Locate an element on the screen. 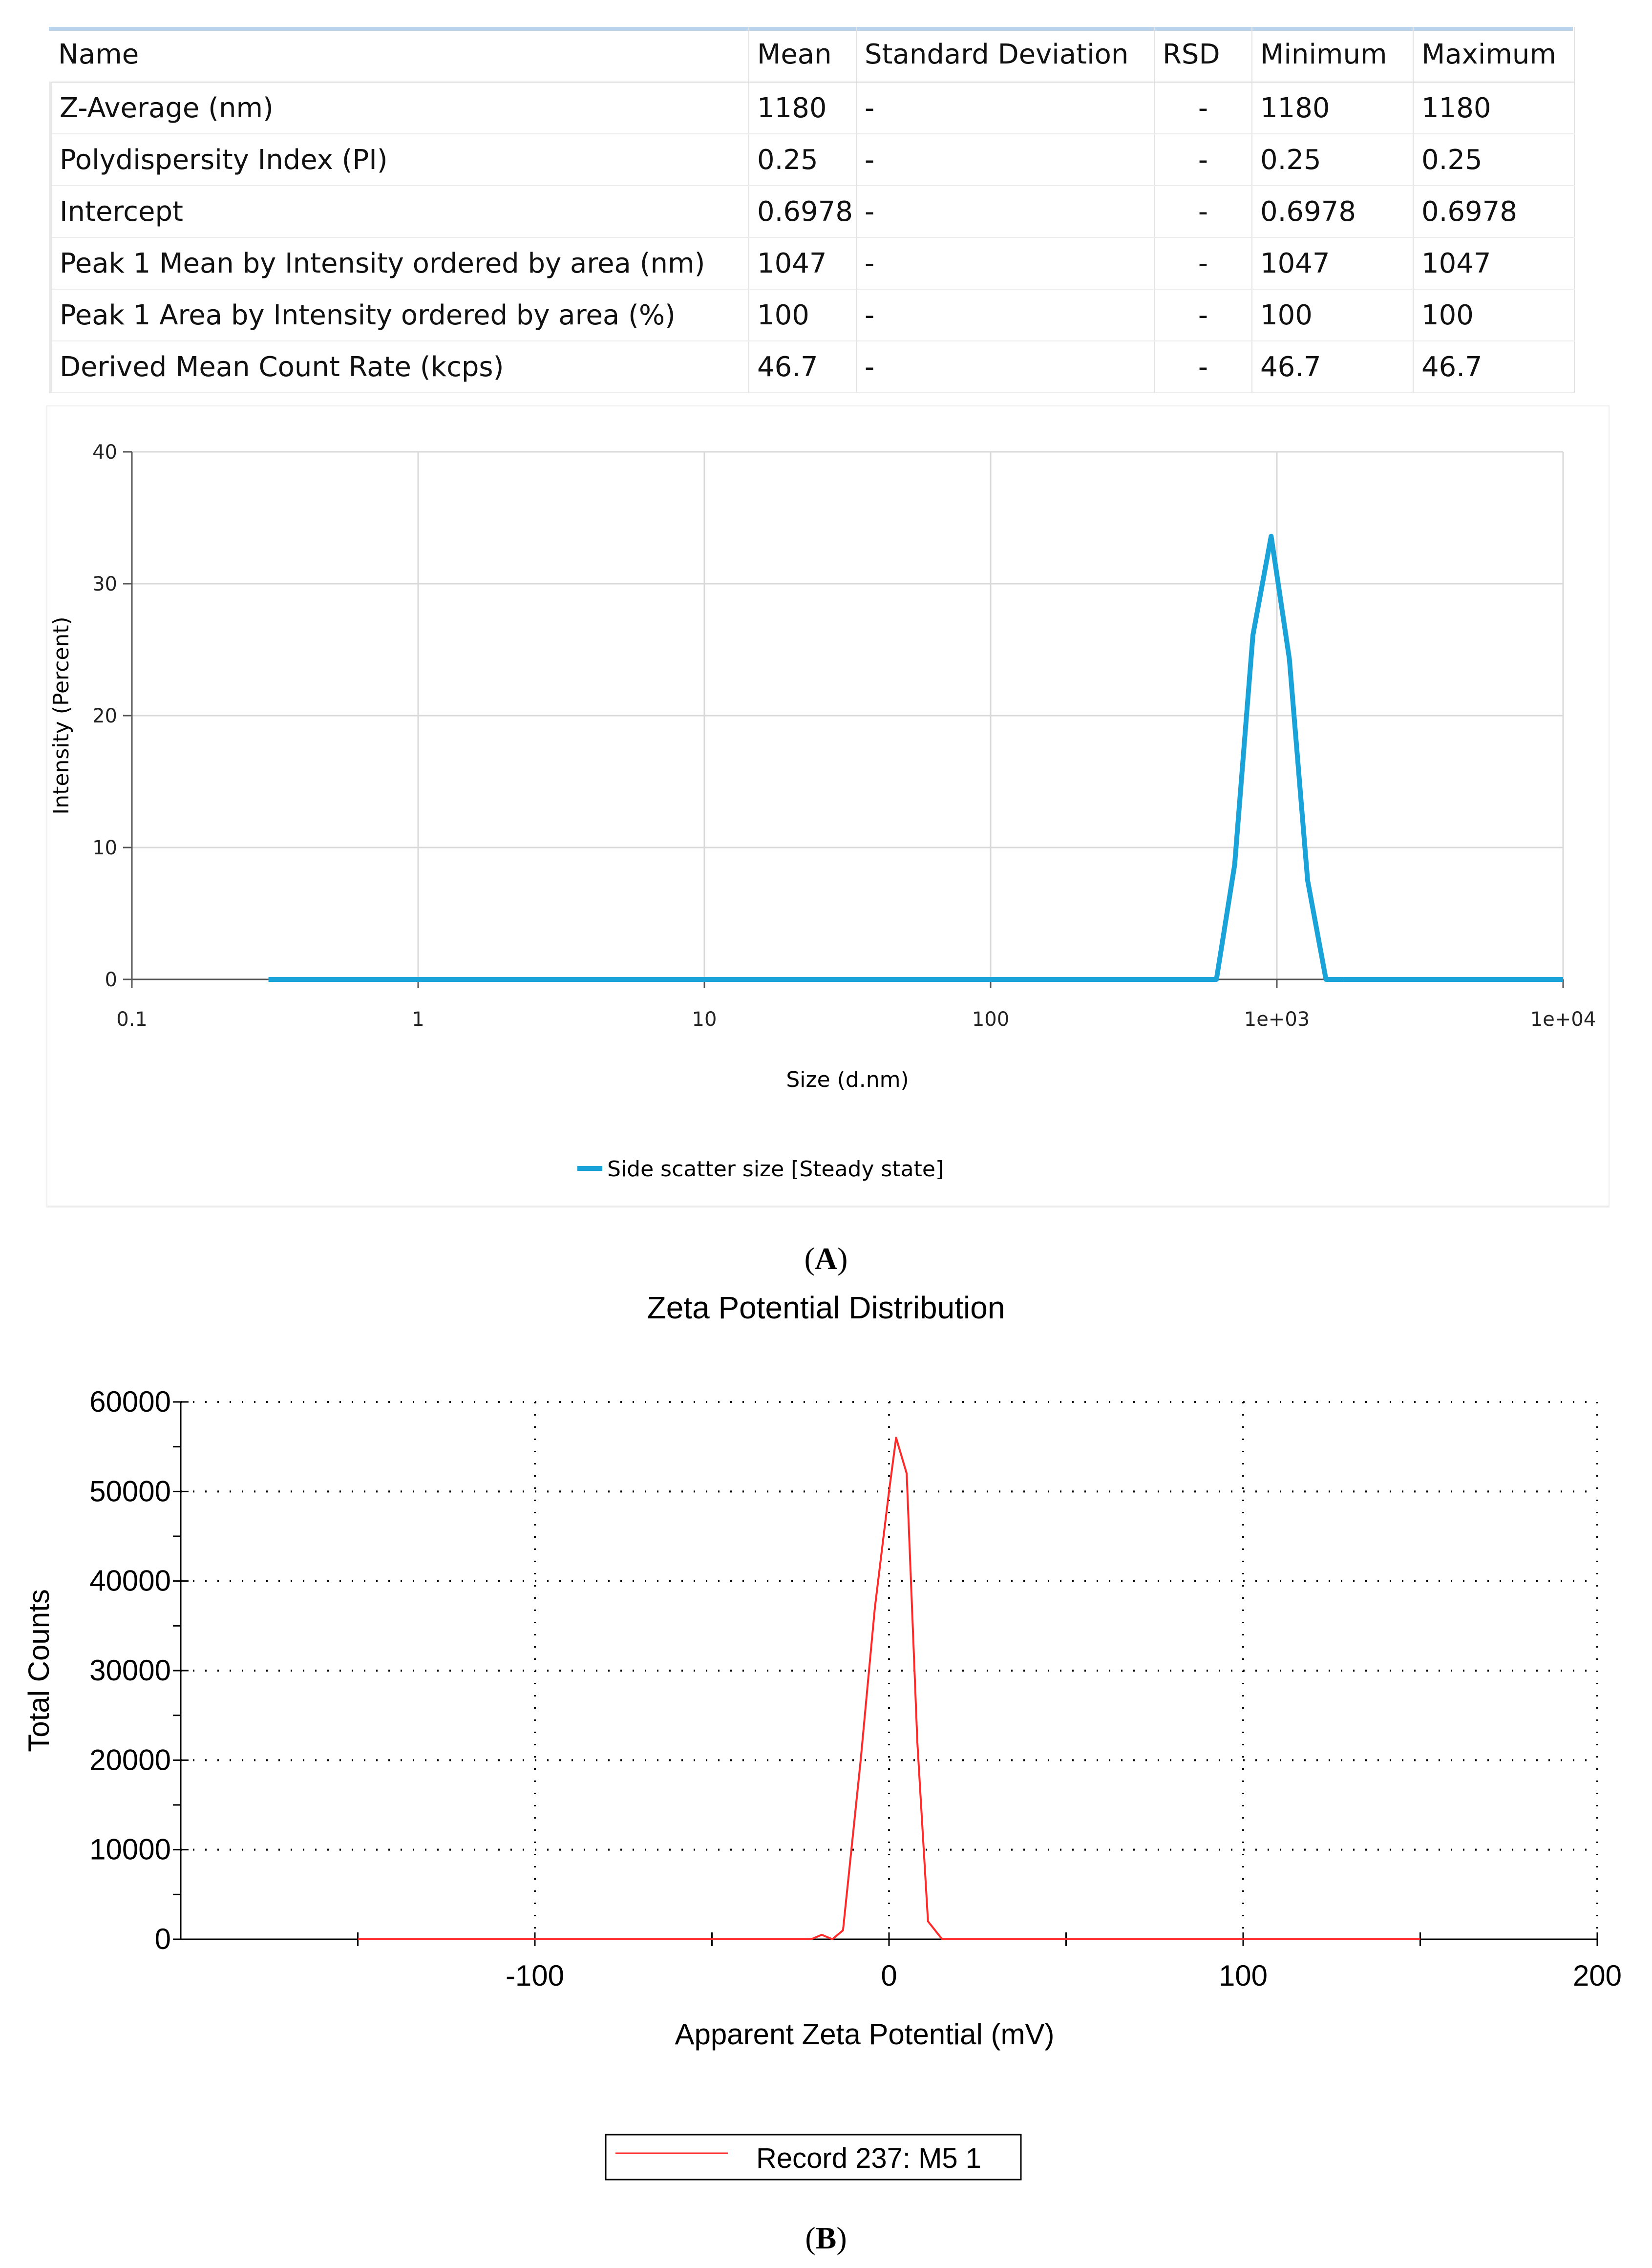 This screenshot has height=2268, width=1652. table-cell-minimum: 100 is located at coordinates (1333, 315).